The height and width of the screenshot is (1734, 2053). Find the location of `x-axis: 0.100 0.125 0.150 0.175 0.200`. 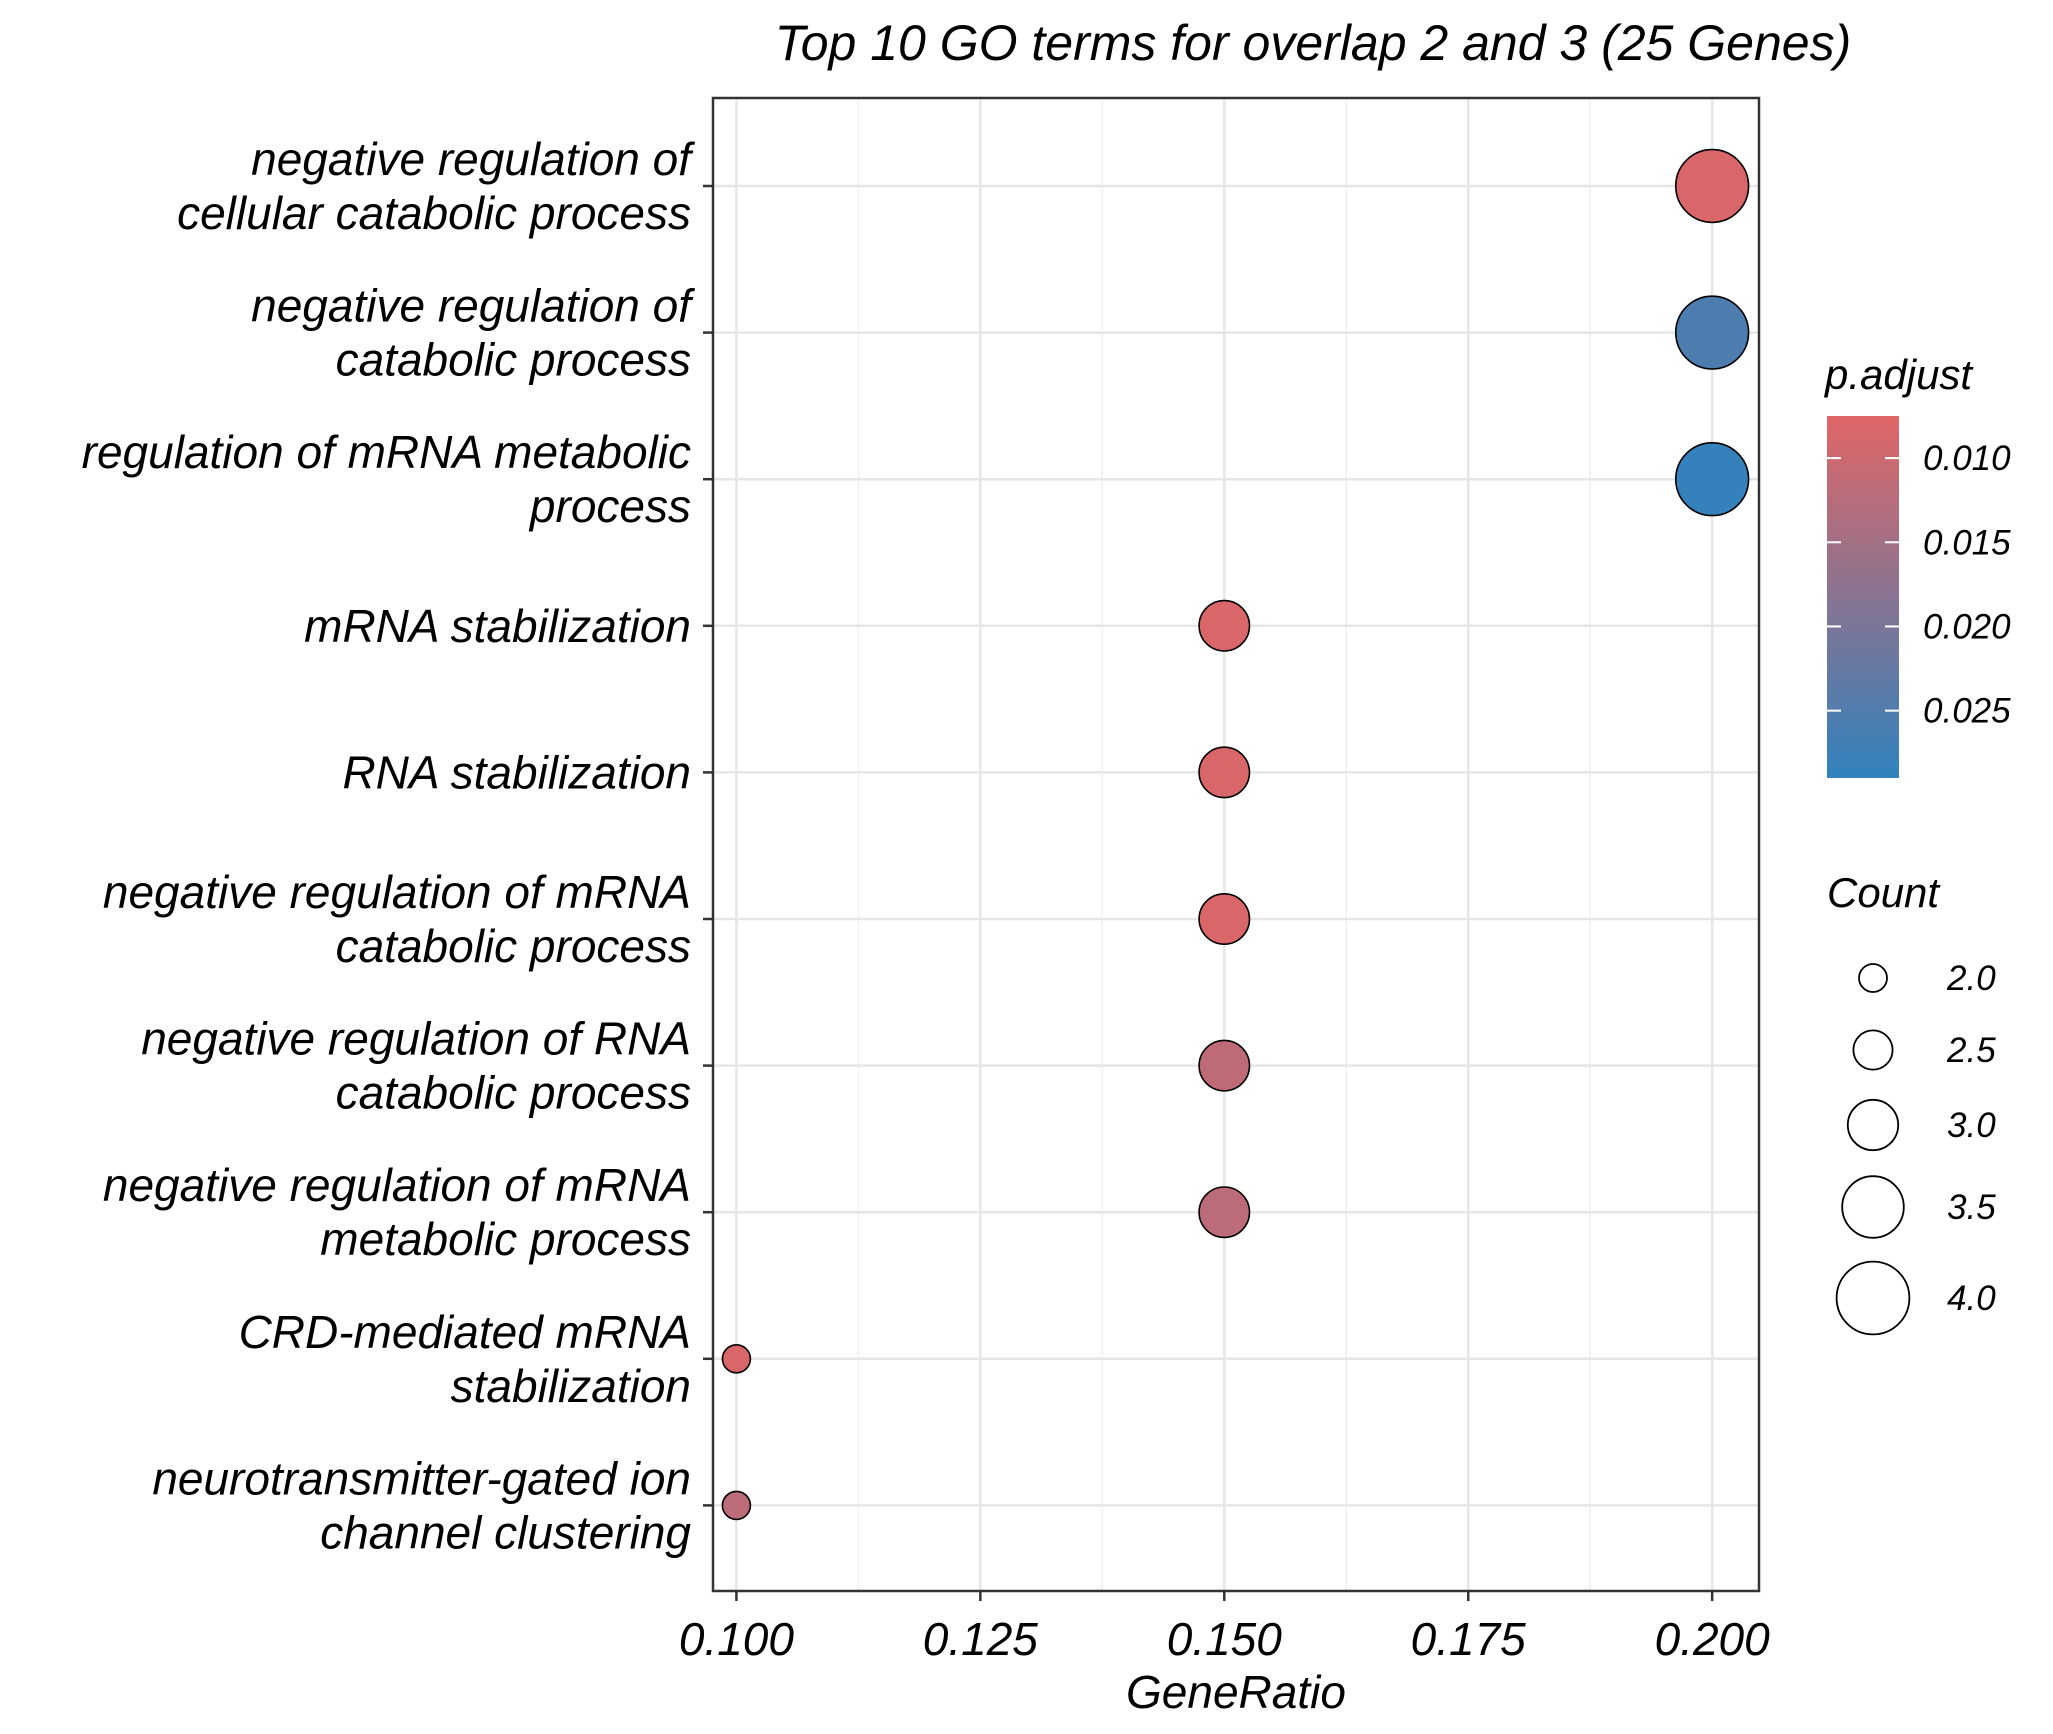

x-axis: 0.100 0.125 0.150 0.175 0.200 is located at coordinates (1224, 1628).